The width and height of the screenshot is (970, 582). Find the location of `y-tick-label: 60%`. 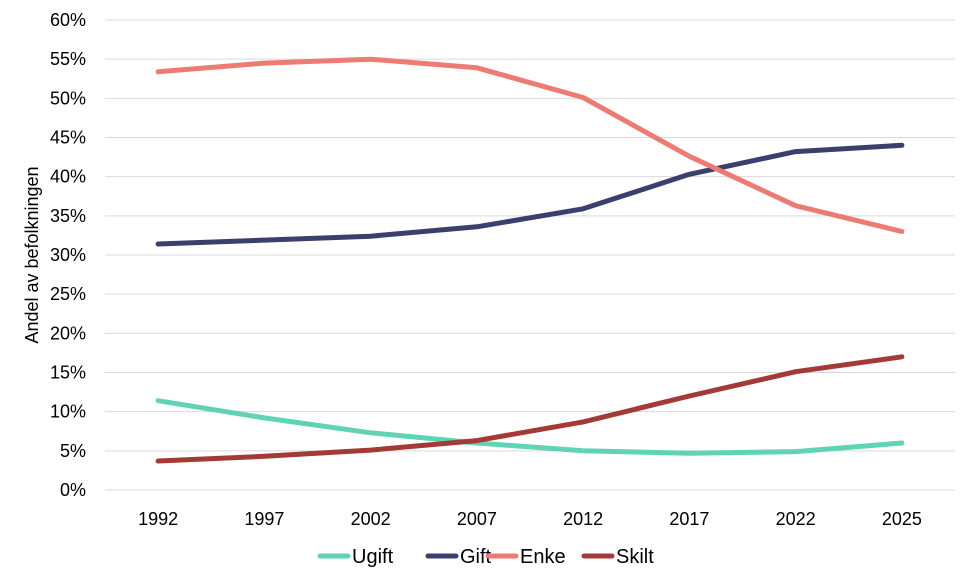

y-tick-label: 60% is located at coordinates (68, 20).